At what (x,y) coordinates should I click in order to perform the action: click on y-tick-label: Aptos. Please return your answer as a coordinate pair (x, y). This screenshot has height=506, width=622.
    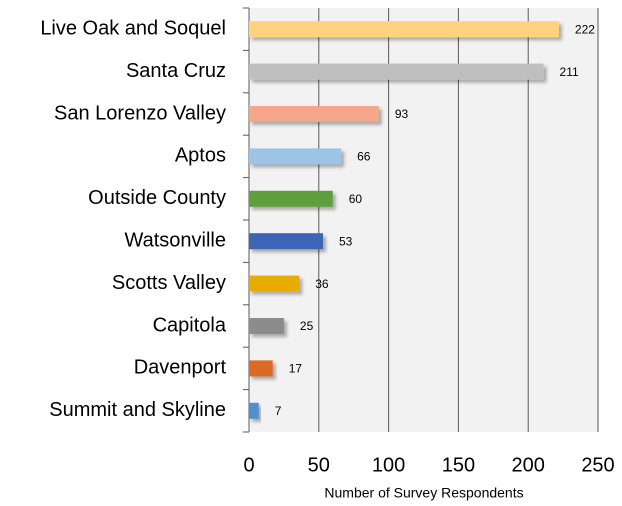
    Looking at the image, I should click on (200, 156).